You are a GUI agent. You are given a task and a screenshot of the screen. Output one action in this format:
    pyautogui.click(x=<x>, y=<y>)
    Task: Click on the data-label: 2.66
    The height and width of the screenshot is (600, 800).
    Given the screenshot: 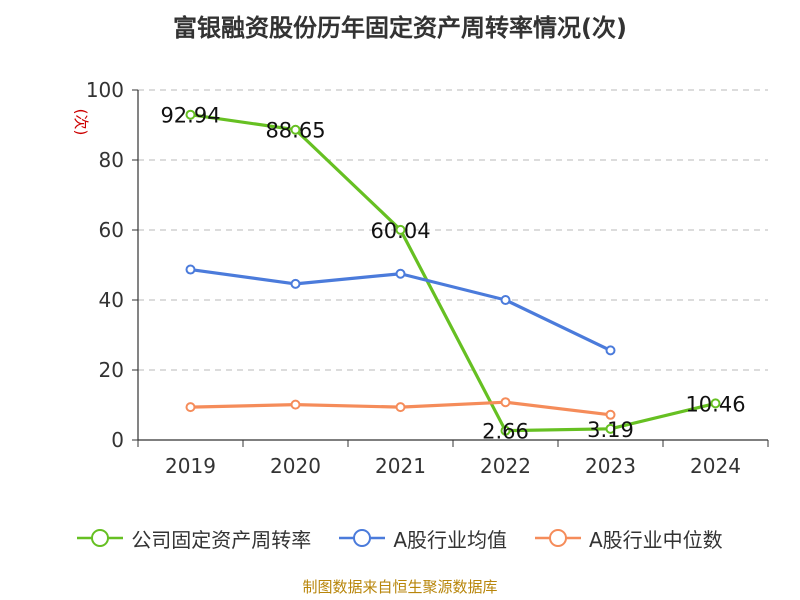 What is the action you would take?
    pyautogui.click(x=505, y=432)
    